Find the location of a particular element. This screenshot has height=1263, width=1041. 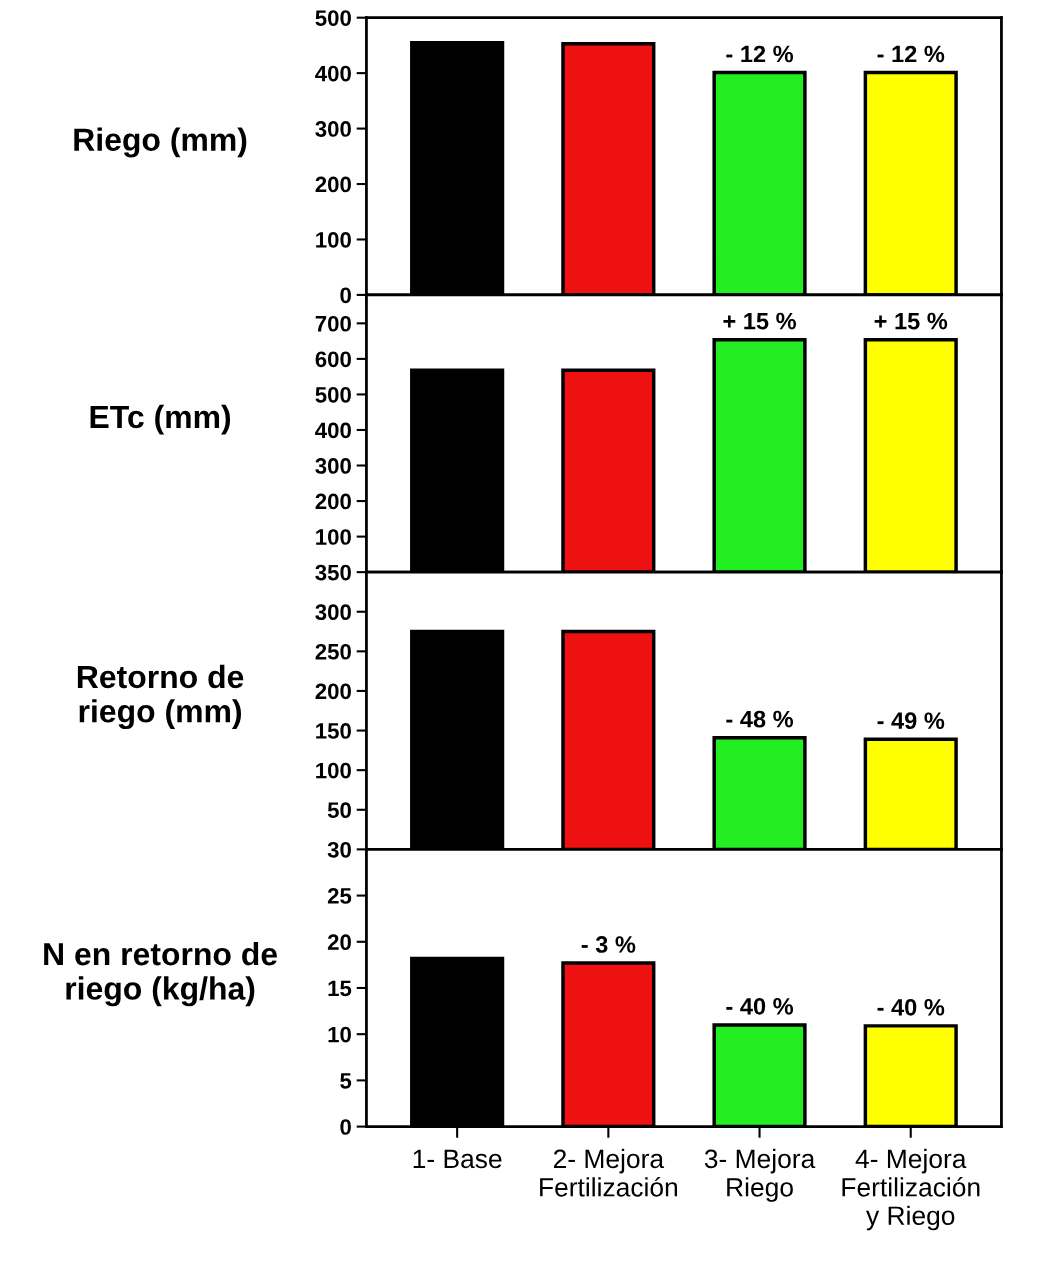

x-tick-label: 1- Base is located at coordinates (457, 1159).